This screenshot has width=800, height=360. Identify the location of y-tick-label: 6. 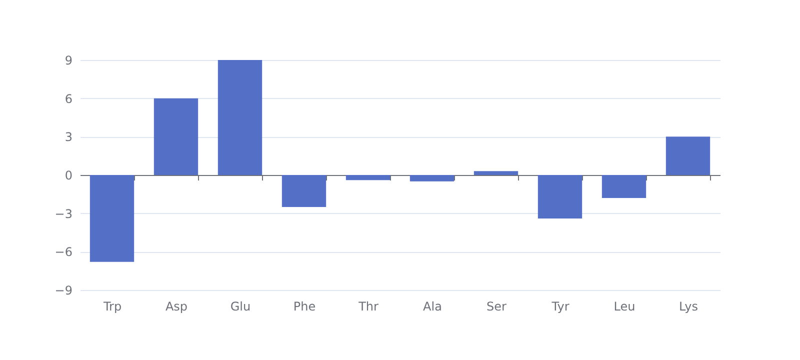
(68, 99).